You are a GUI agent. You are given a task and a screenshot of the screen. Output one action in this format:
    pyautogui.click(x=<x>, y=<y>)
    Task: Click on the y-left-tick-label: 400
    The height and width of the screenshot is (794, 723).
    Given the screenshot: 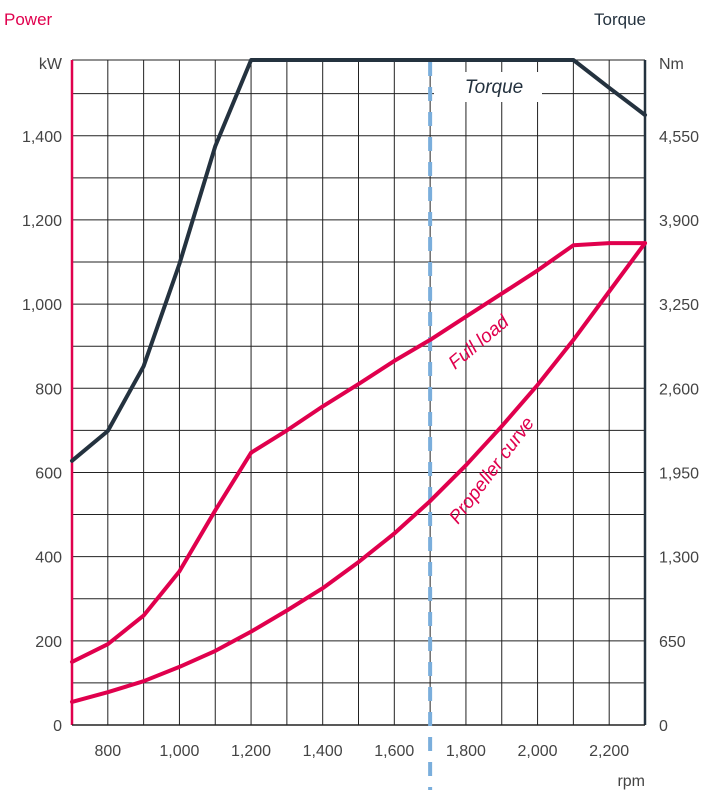 What is the action you would take?
    pyautogui.click(x=48, y=558)
    